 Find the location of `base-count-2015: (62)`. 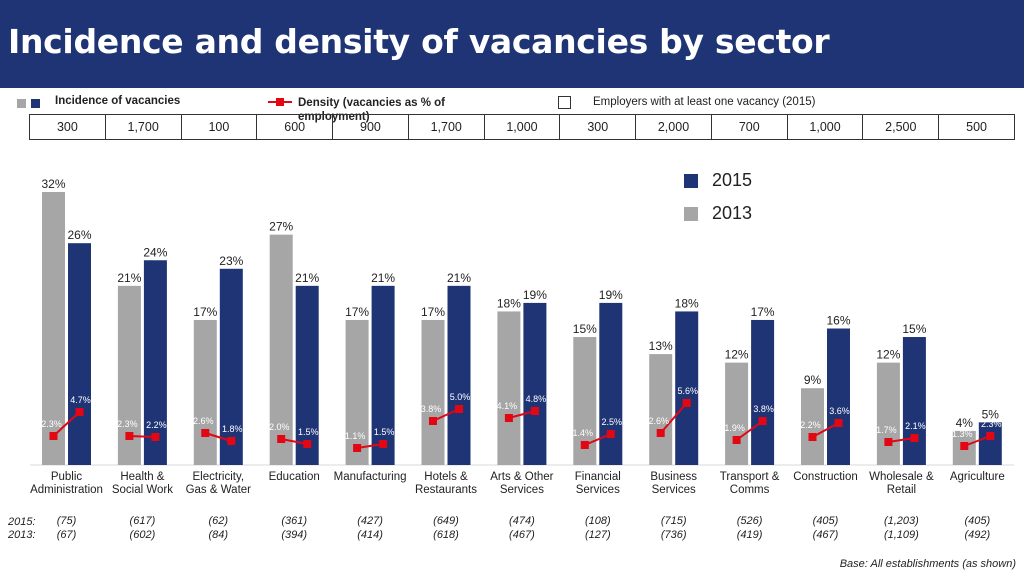

base-count-2015: (62) is located at coordinates (219, 521).